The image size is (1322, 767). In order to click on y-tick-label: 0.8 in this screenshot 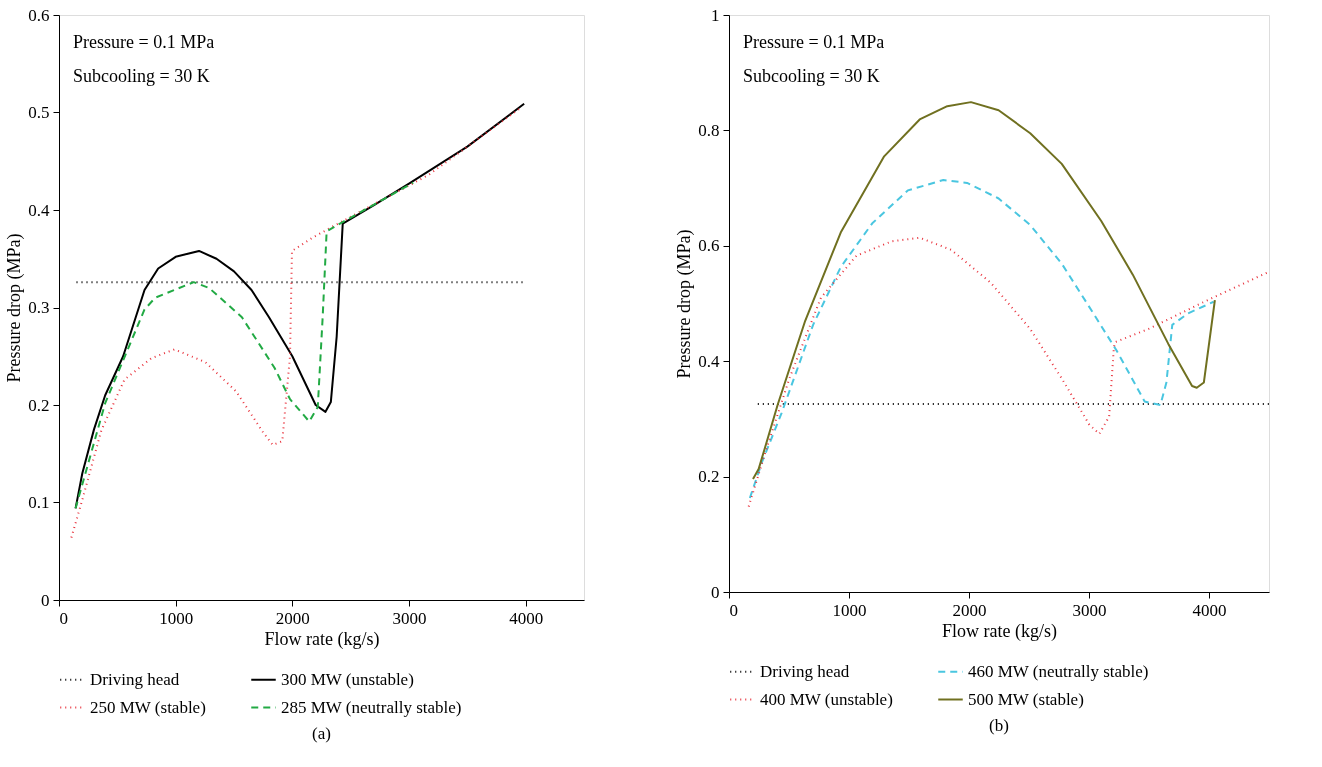, I will do `click(709, 130)`.